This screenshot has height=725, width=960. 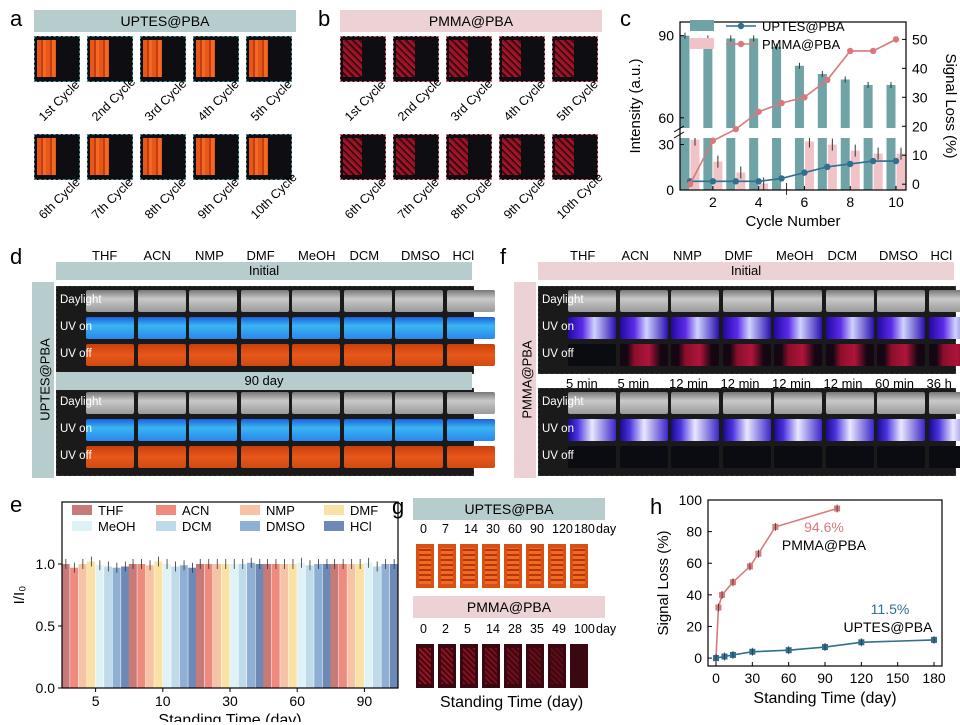 I want to click on legend-label: DMF, so click(x=364, y=510).